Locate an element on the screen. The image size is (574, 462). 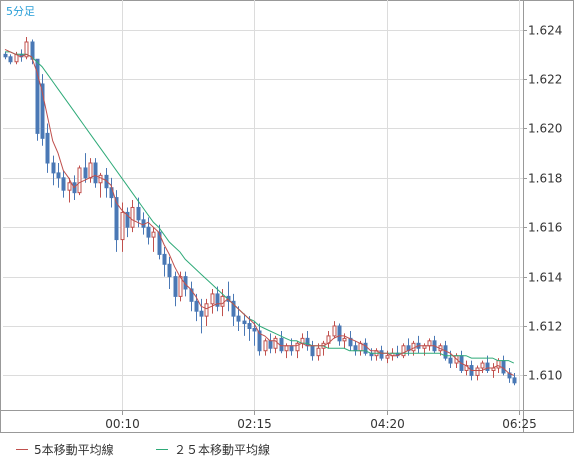
x-tick-label: 04:20 is located at coordinates (387, 424).